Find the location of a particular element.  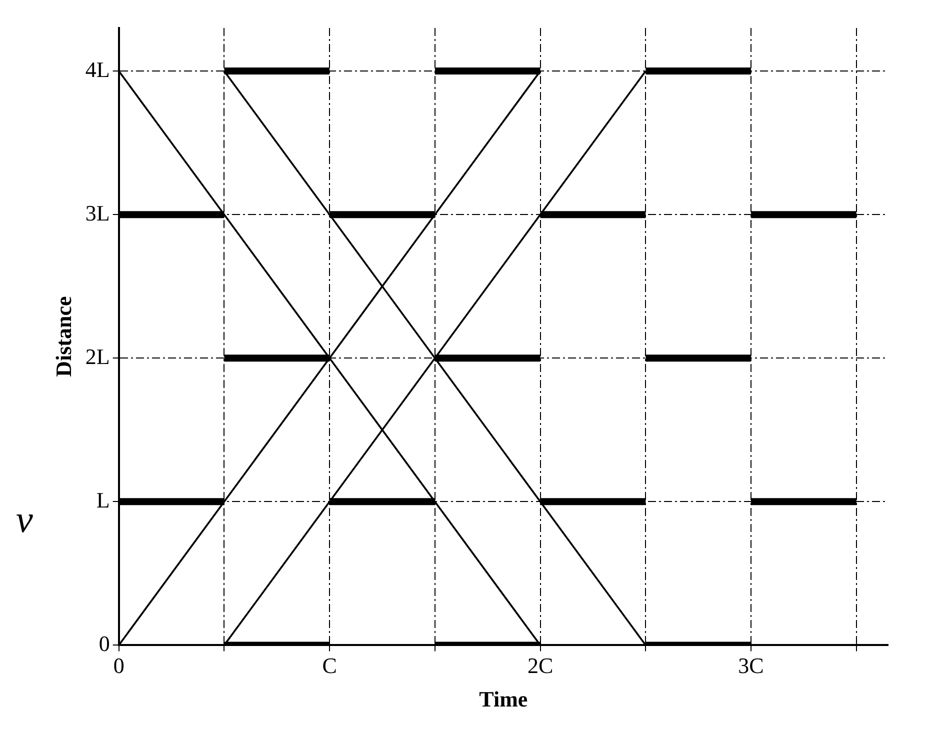

y-axis-title: Distance is located at coordinates (63, 336).